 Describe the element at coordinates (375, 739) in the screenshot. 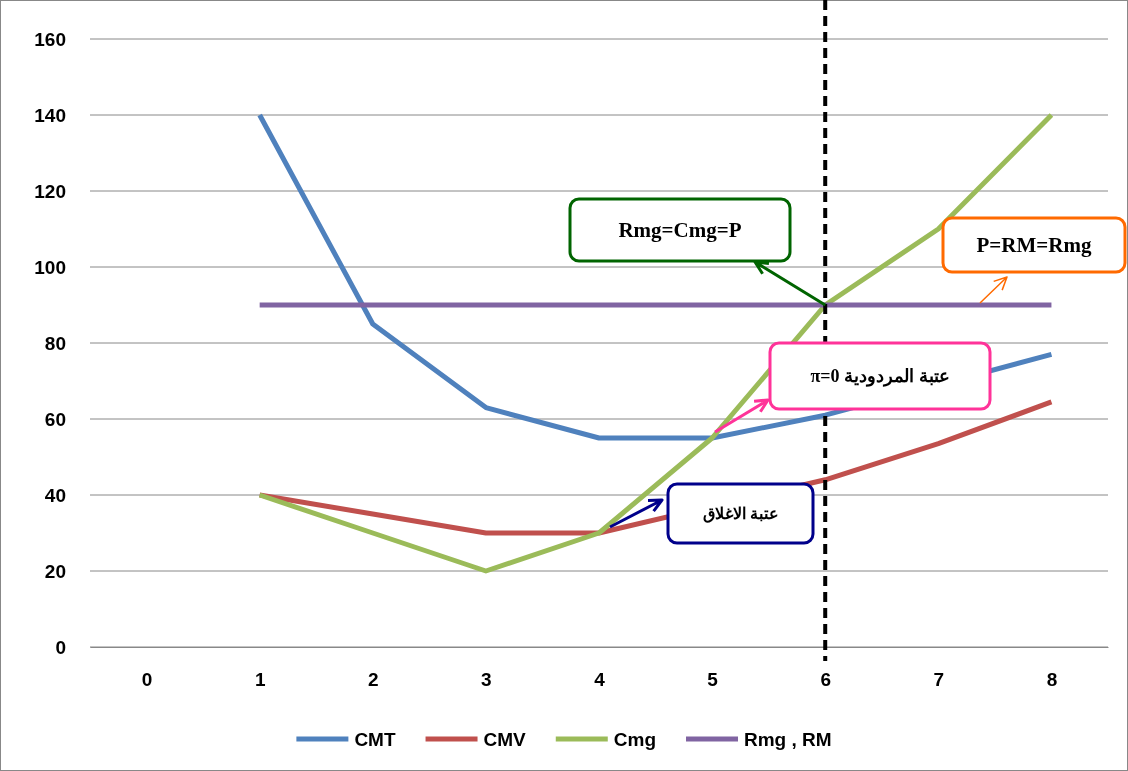

I see `legend-label: CMT` at that location.